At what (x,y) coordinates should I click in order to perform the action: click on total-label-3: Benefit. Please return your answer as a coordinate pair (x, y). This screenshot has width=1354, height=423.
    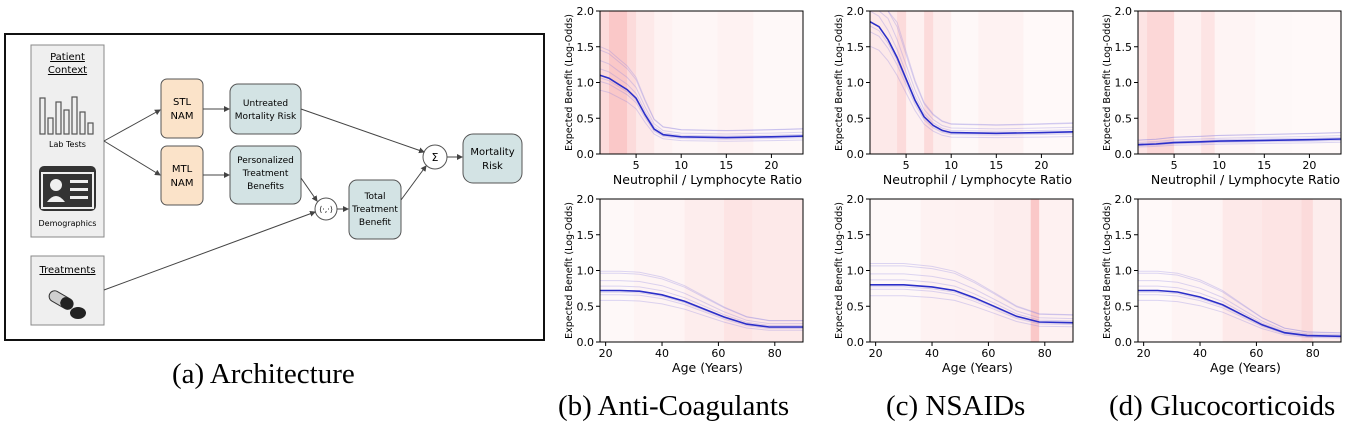
    Looking at the image, I should click on (375, 223).